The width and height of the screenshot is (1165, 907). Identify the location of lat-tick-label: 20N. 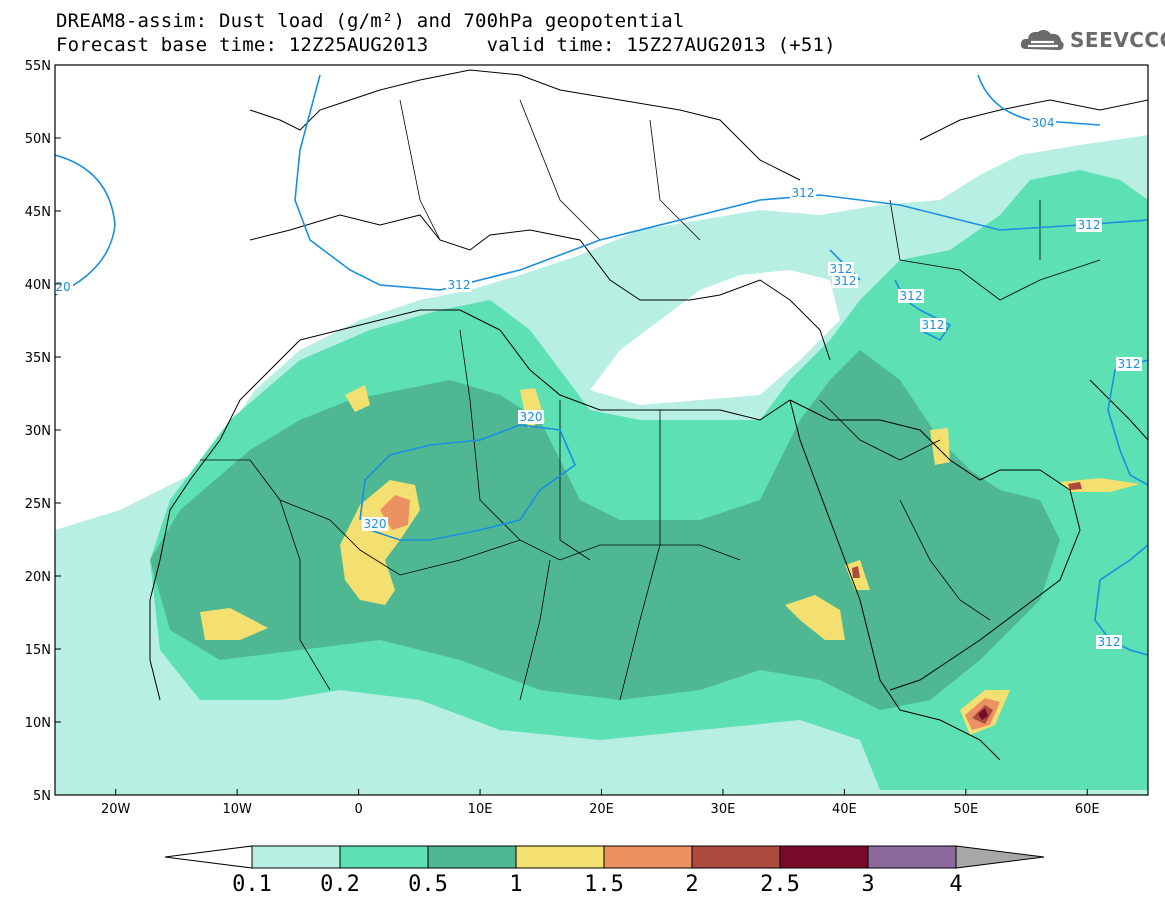
(38, 577).